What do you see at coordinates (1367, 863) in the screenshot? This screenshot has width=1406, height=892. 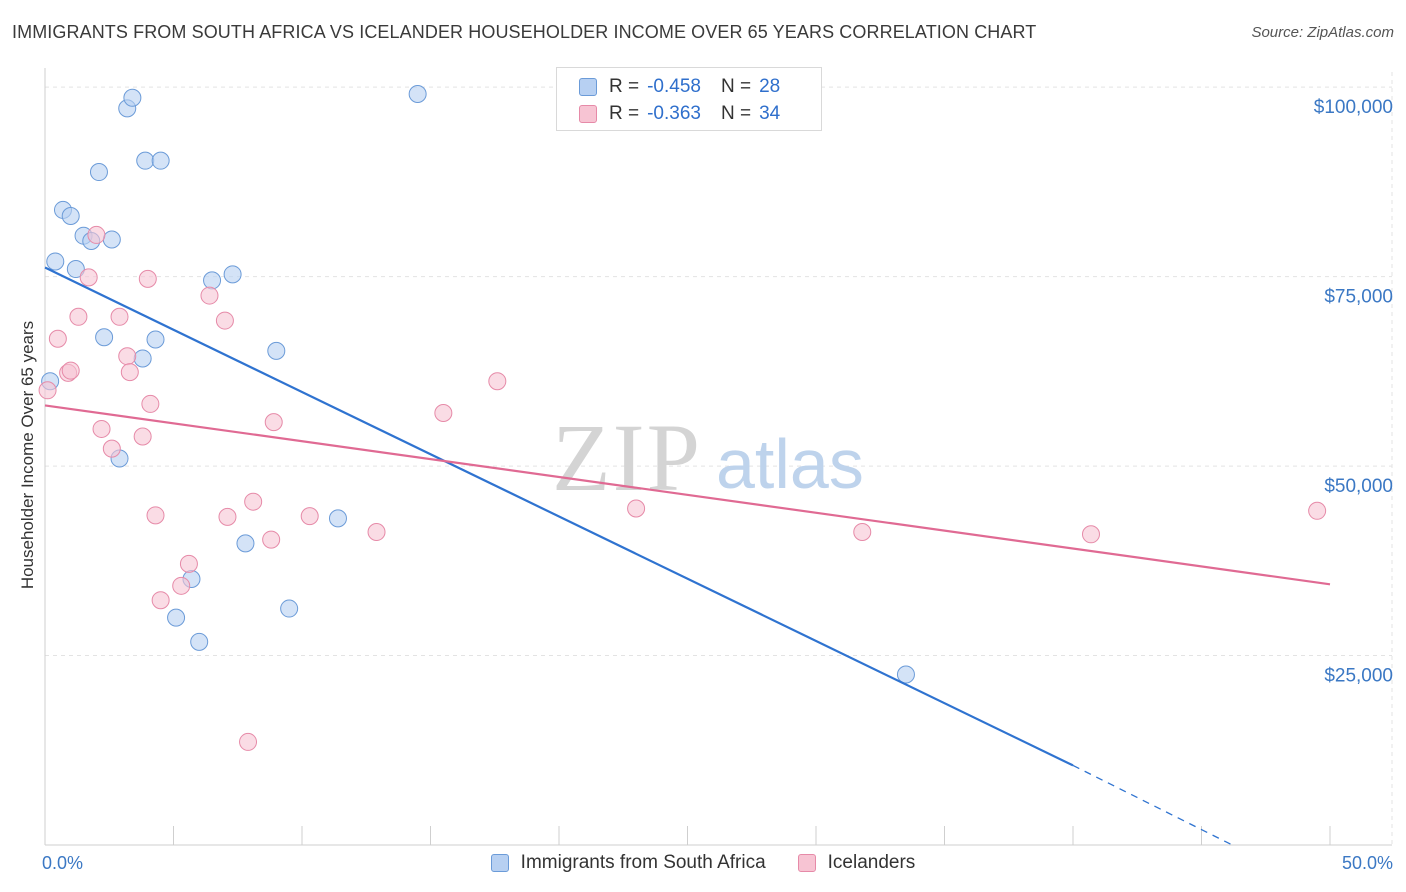 I see `x-tick-label: 50.0%` at bounding box center [1367, 863].